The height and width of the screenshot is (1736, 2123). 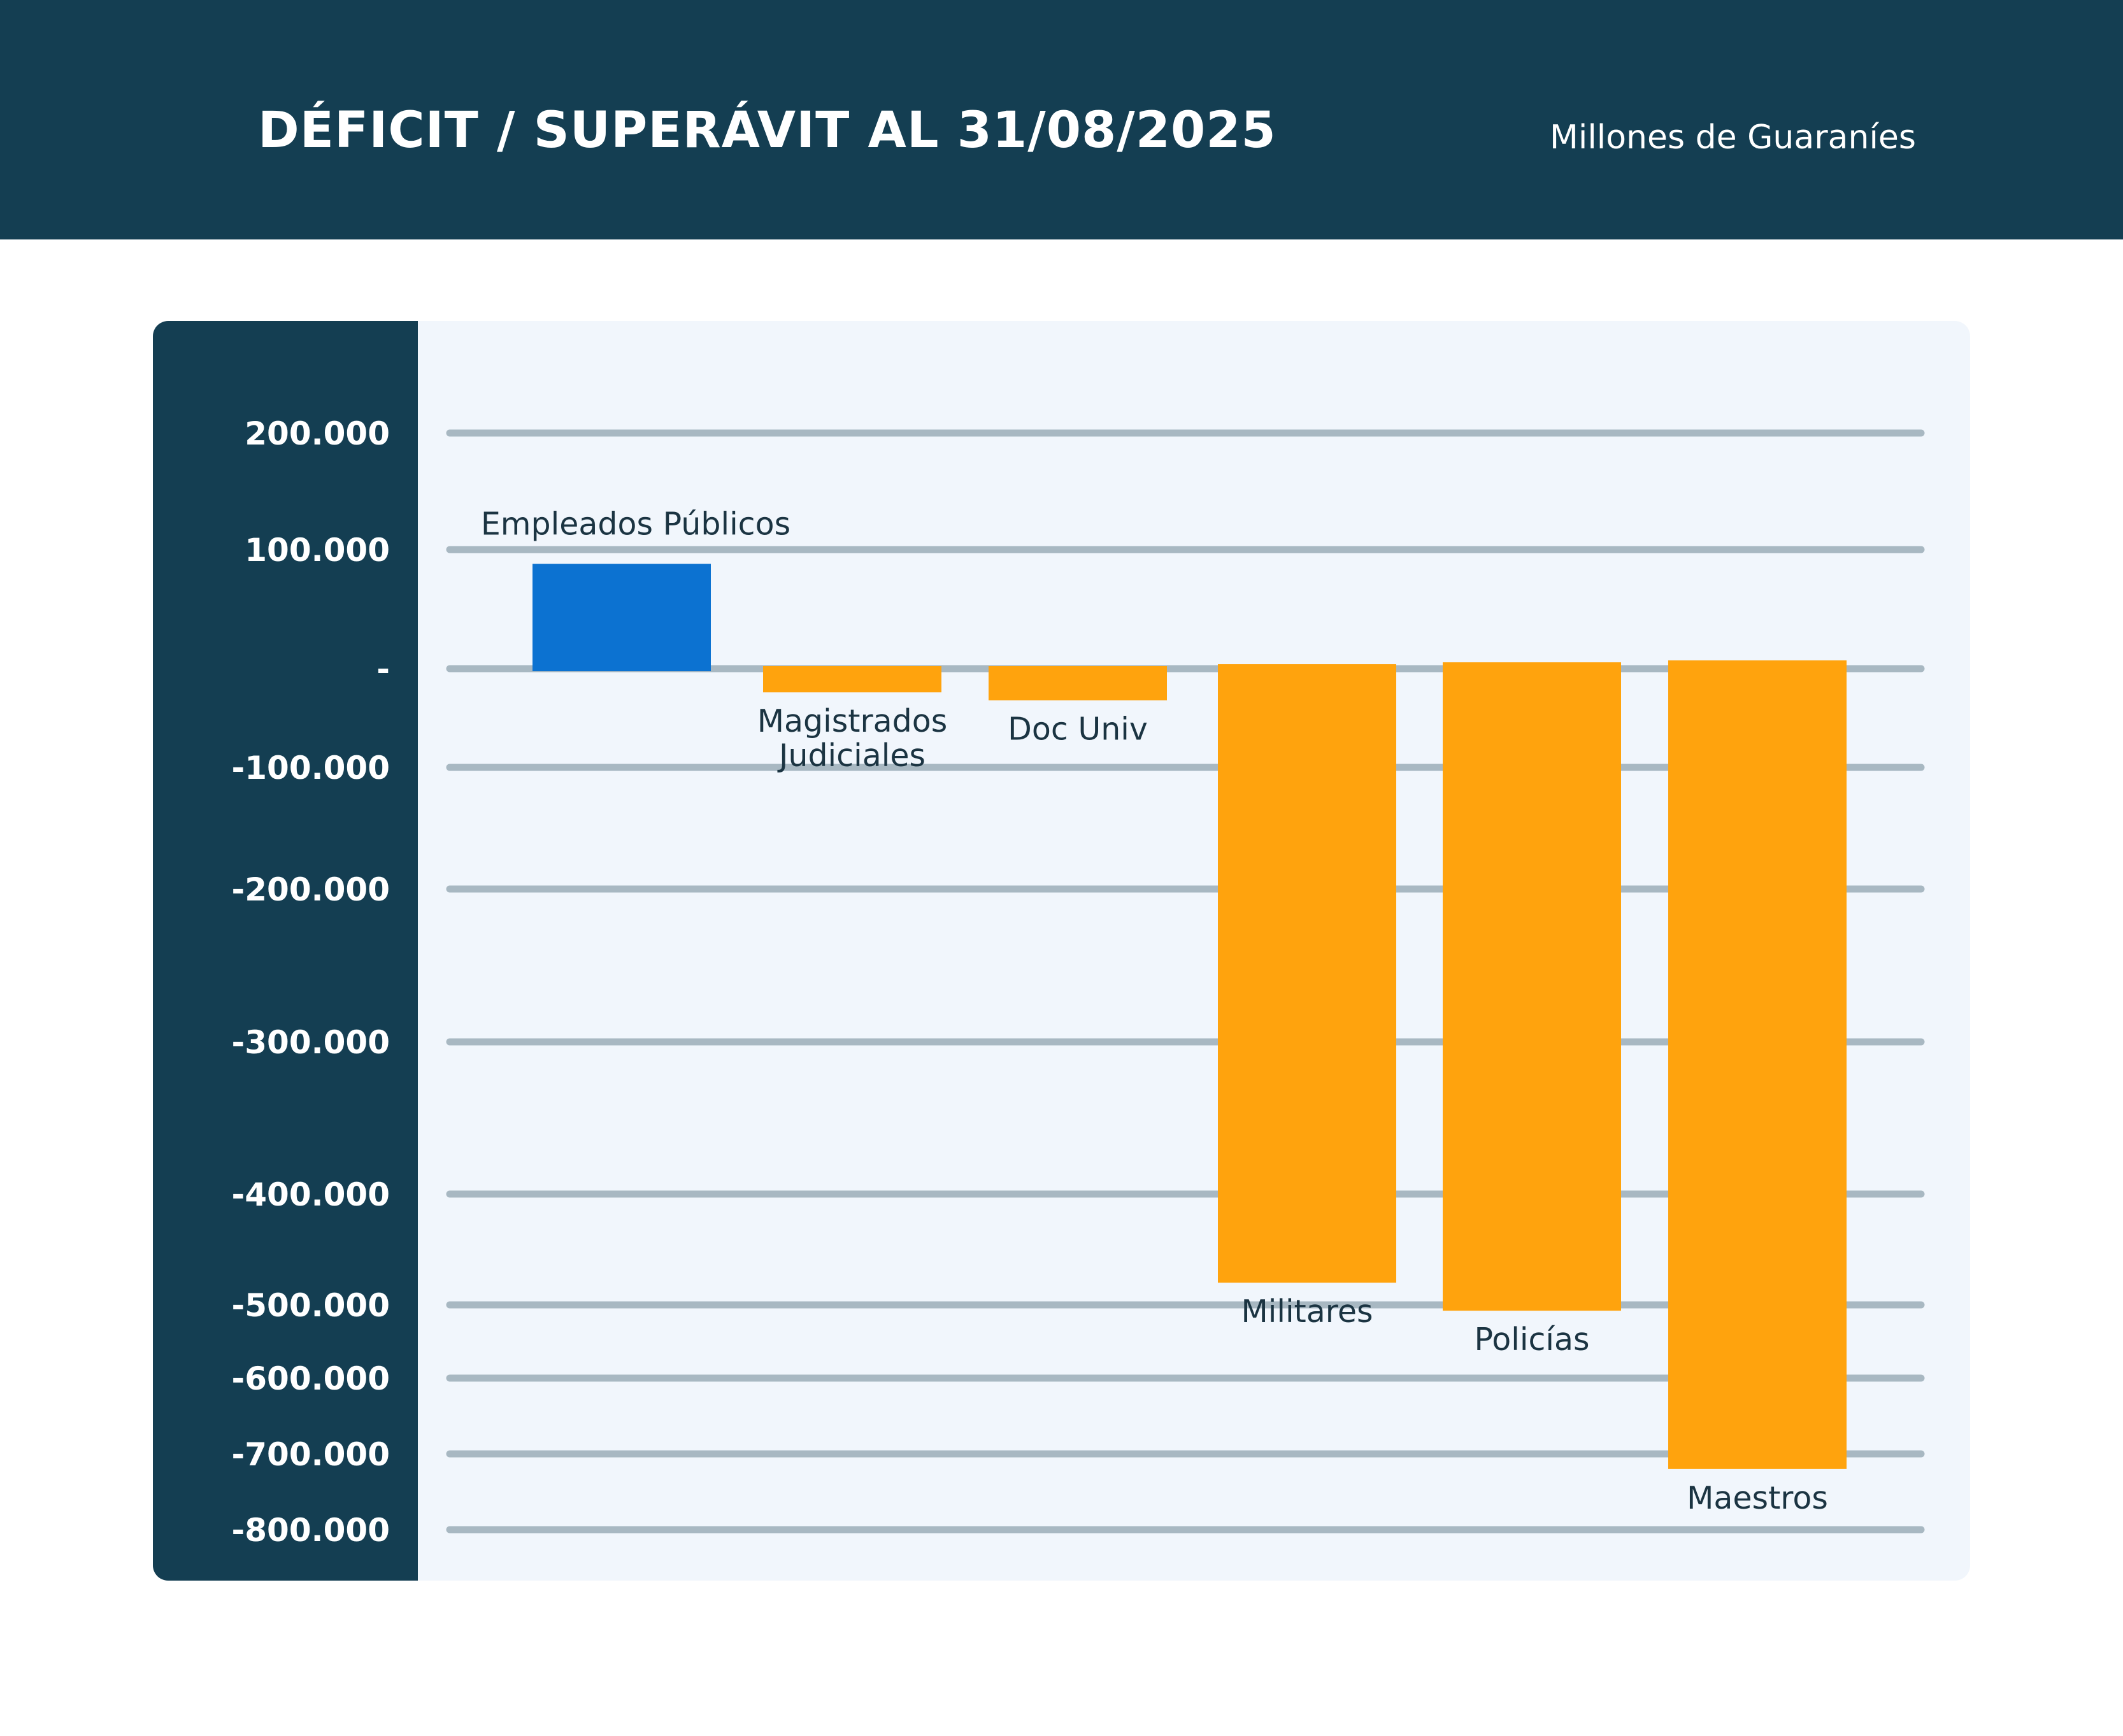 I want to click on category-label-line: Judiciales, so click(x=852, y=756).